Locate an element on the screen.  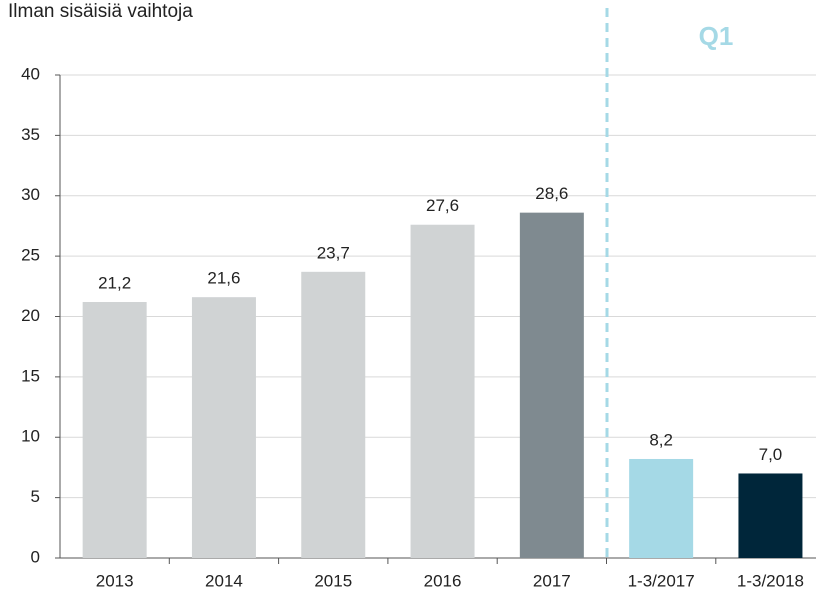
value-label: 21,6 is located at coordinates (223, 278).